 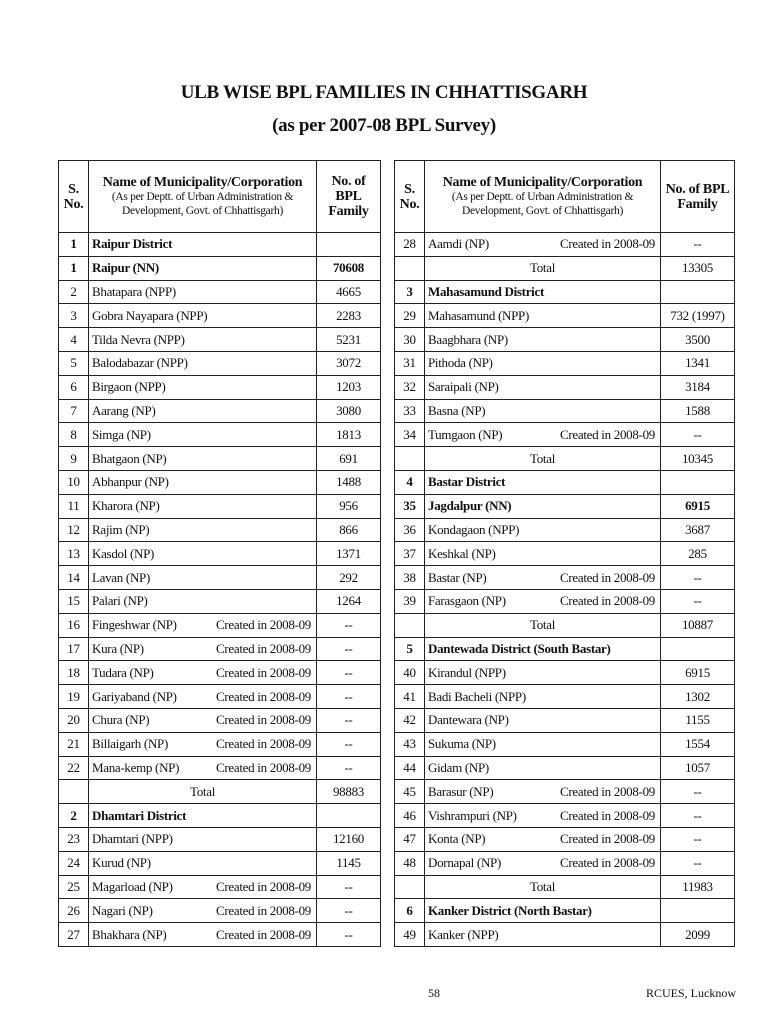 What do you see at coordinates (458, 244) in the screenshot?
I see `municipality-name: Aamdi (NP)` at bounding box center [458, 244].